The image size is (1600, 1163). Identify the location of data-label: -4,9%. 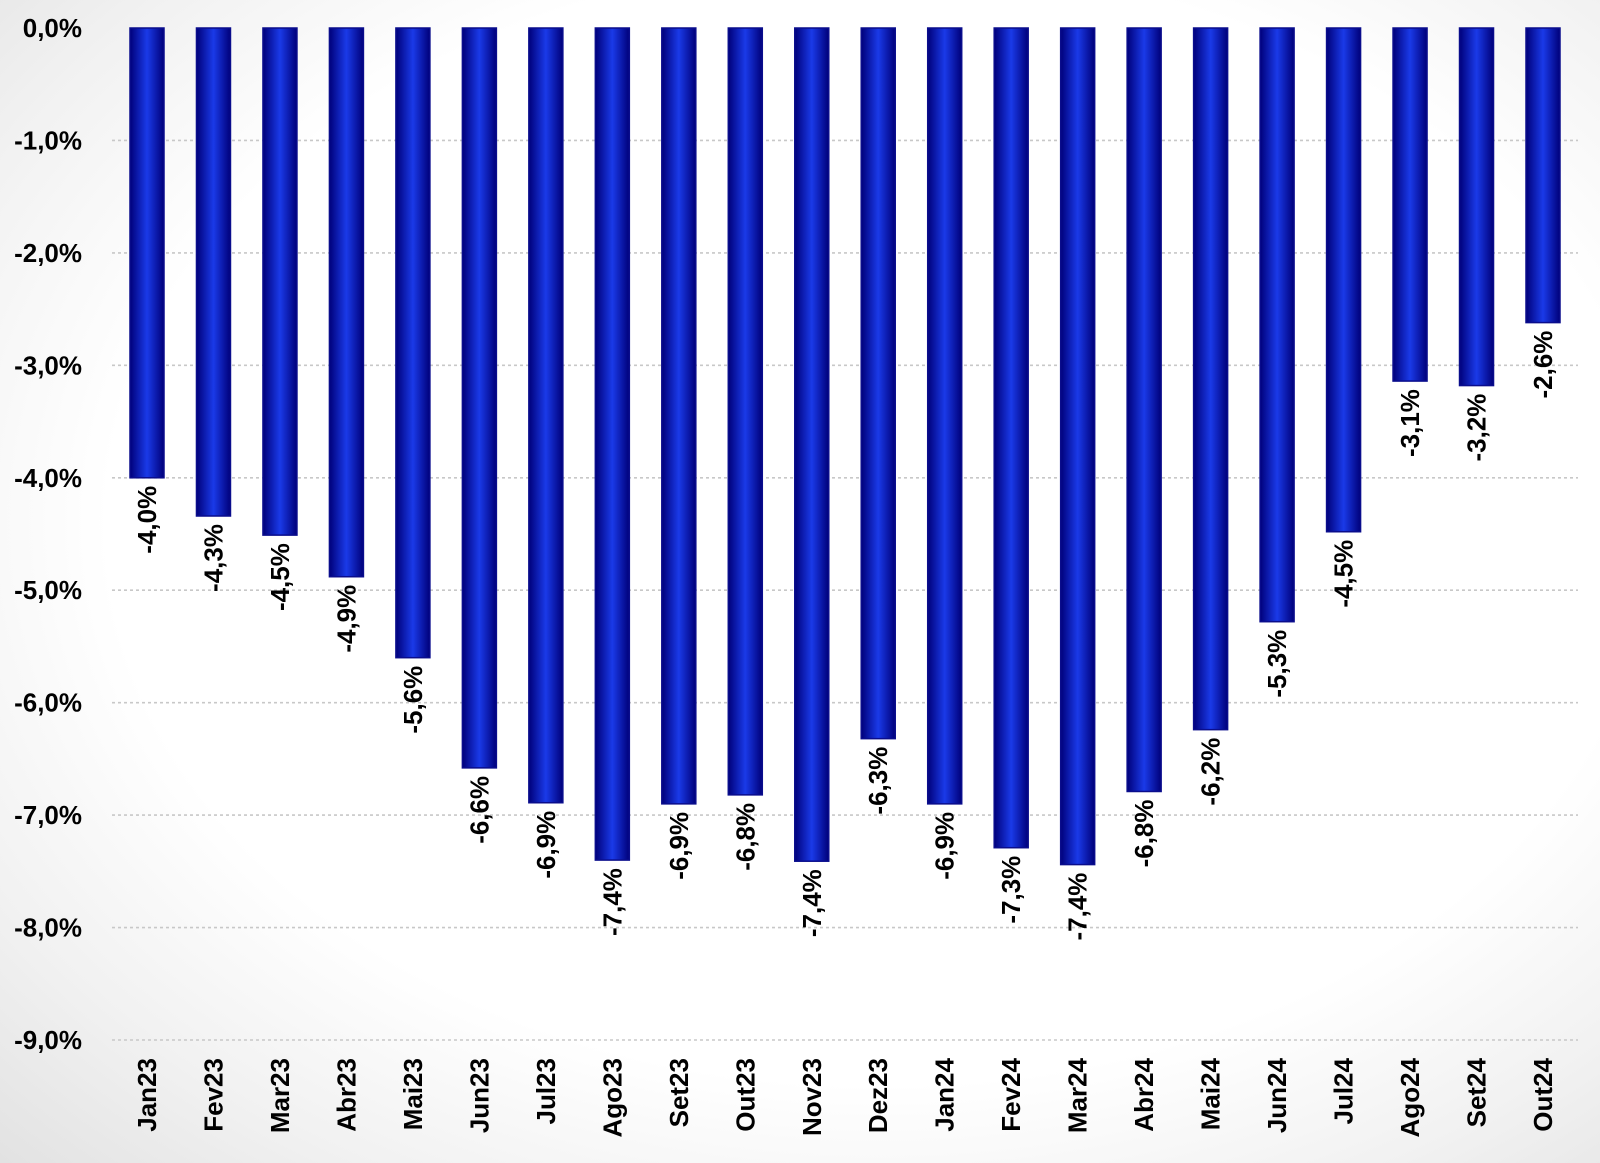
(346, 619).